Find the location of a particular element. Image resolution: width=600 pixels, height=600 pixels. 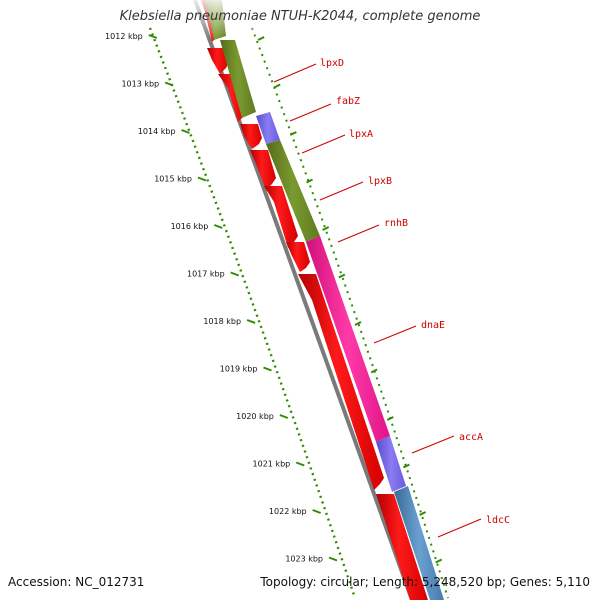

accession-text: Accession: NC_012731 is located at coordinates (76, 582).